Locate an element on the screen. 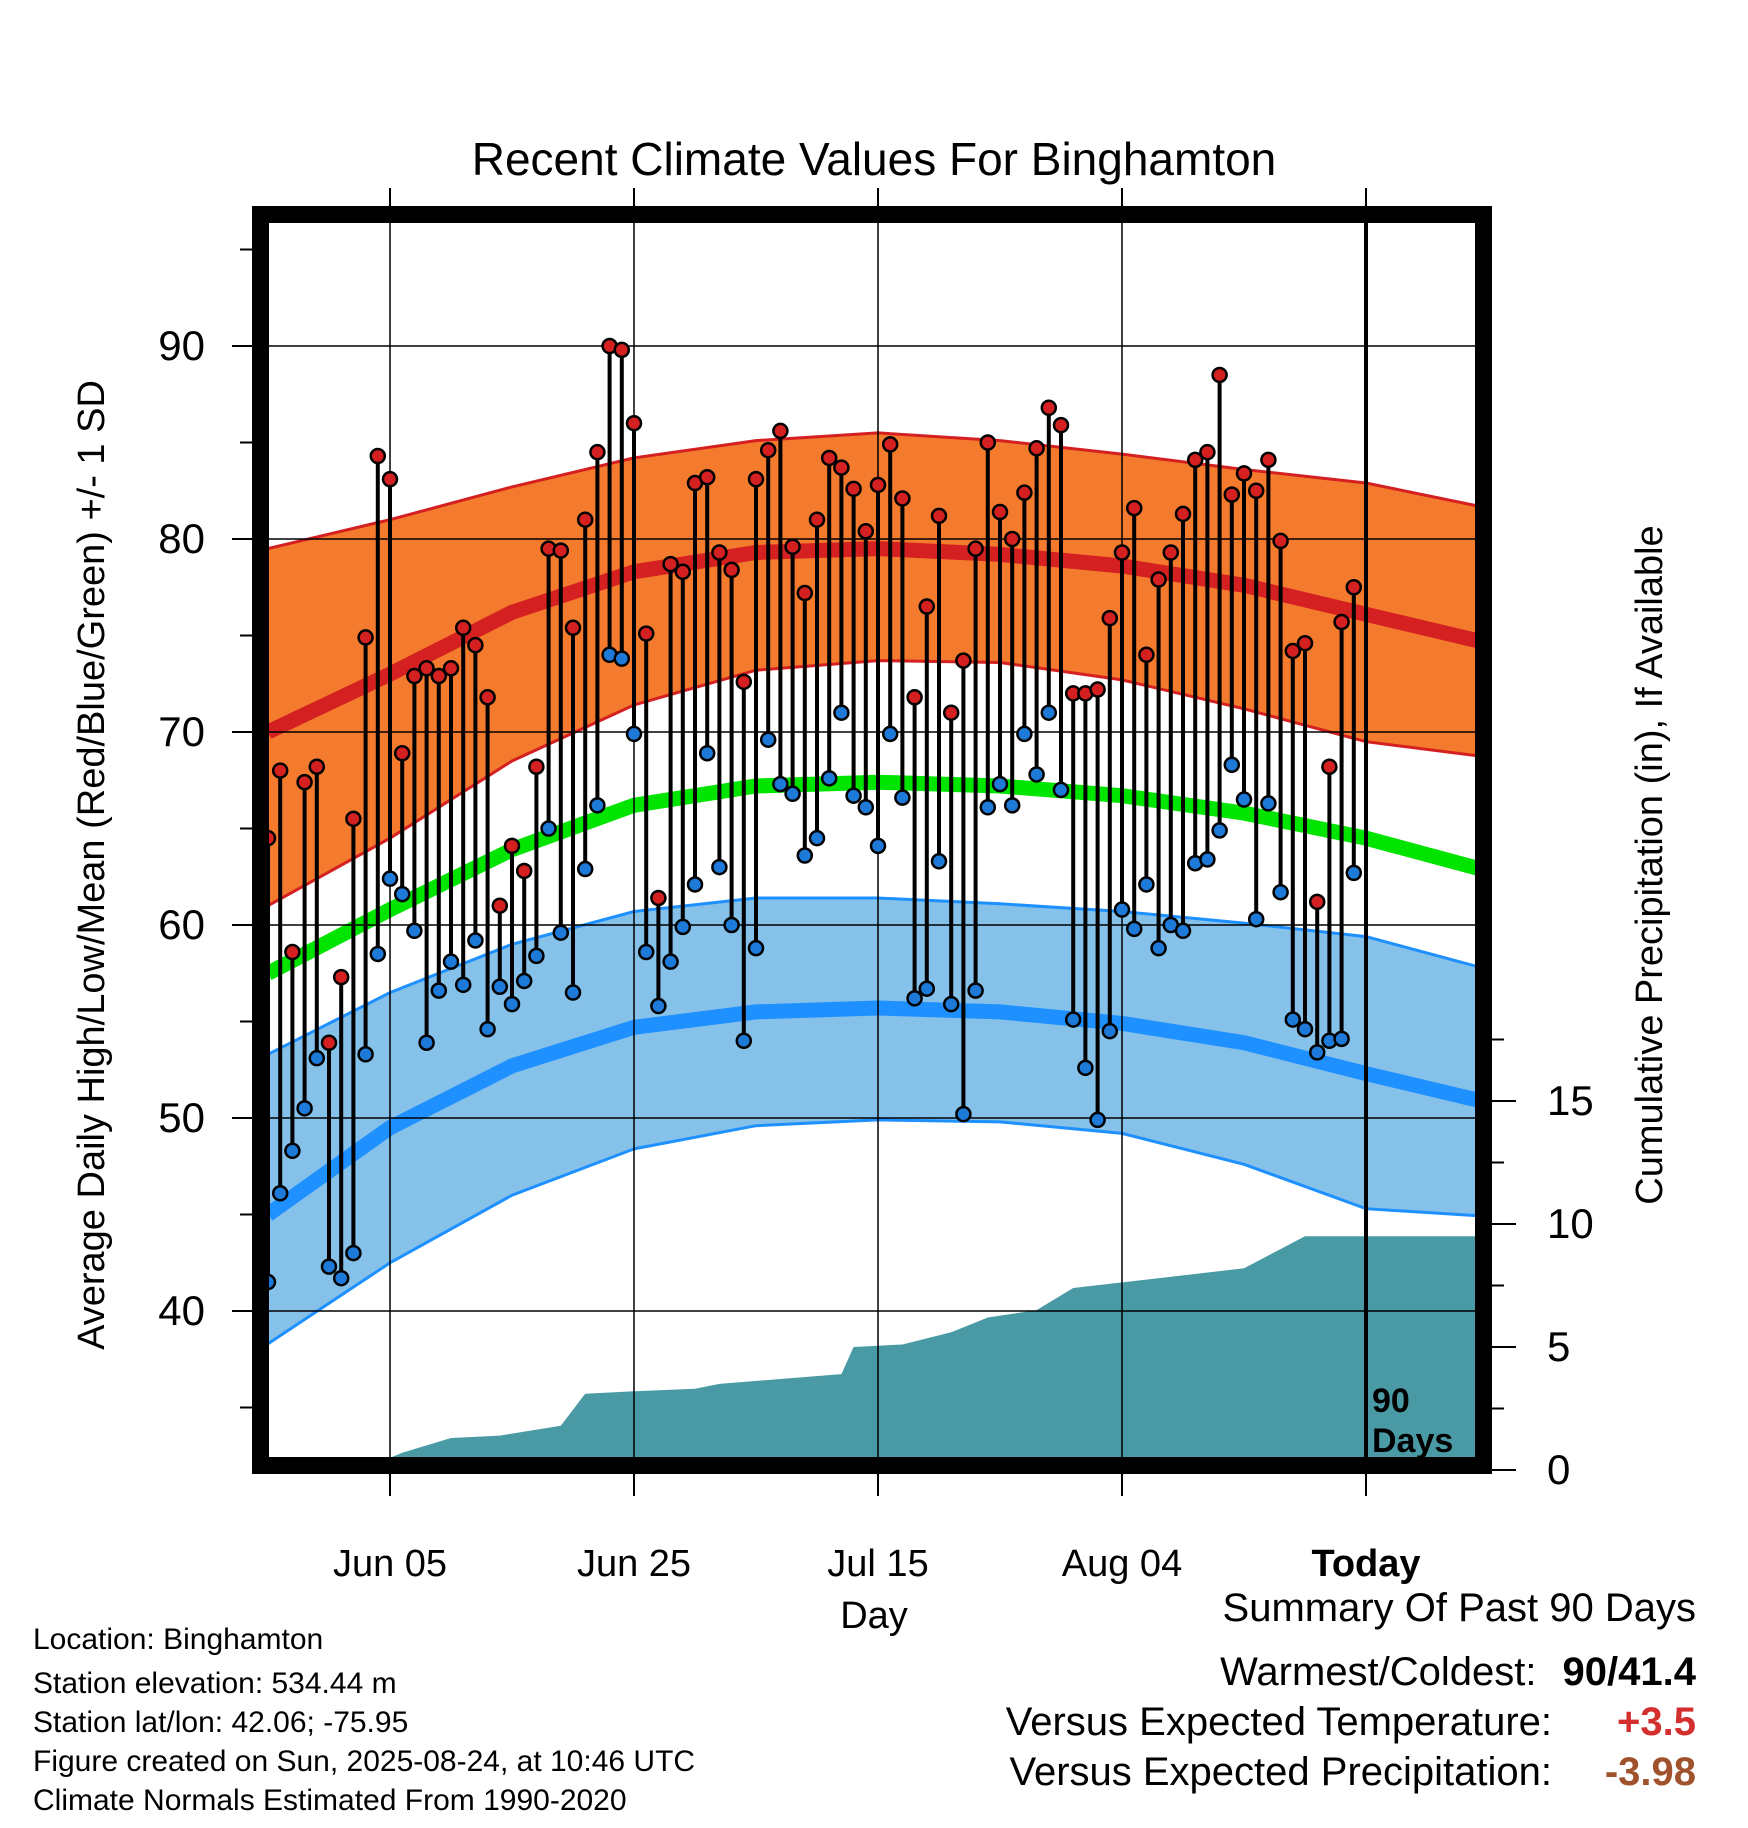  summary-temp: Versus Expected Temperature: +3.5 is located at coordinates (1351, 1722).